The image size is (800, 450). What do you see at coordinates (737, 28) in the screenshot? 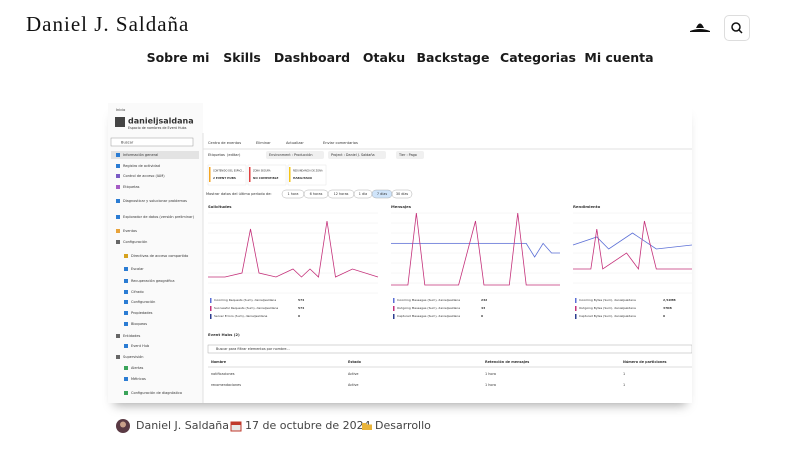
I see `search-button` at bounding box center [737, 28].